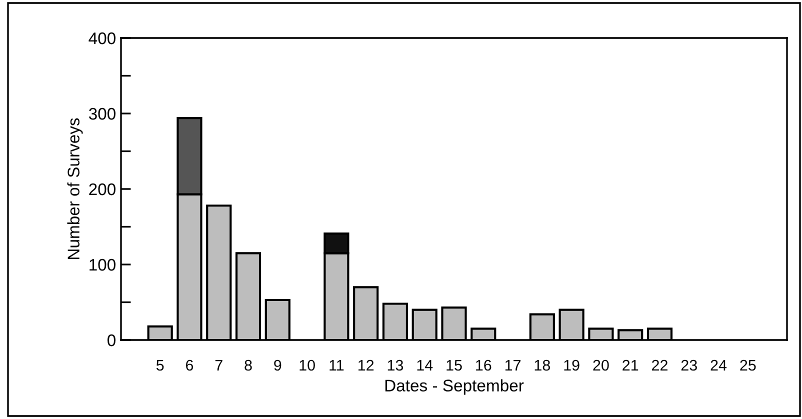  I want to click on x-tick-label: 18, so click(542, 365).